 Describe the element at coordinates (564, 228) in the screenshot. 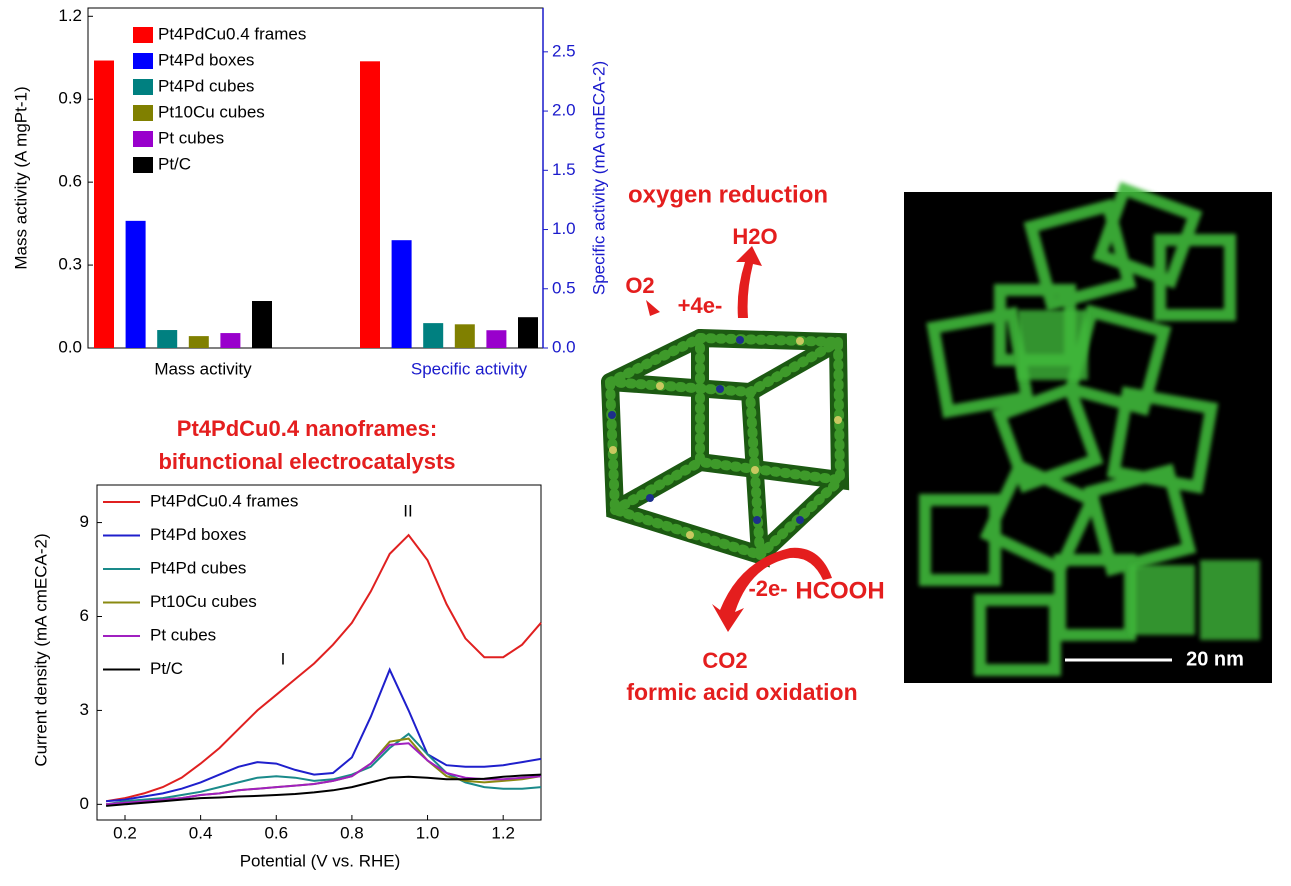

I see `y2-tick-label: 1.0` at that location.